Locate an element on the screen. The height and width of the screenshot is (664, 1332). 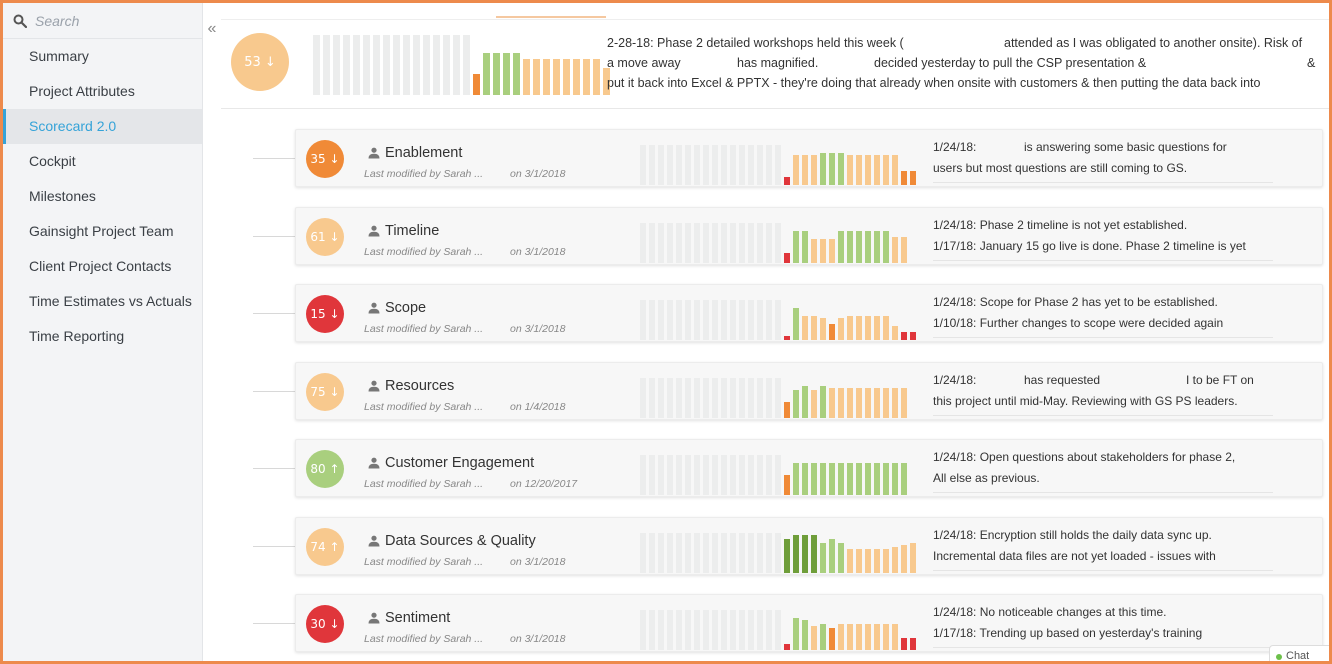
sidebar-item-time-estimates-vs-actuals: Time Estimates vs Actuals is located at coordinates (110, 301).